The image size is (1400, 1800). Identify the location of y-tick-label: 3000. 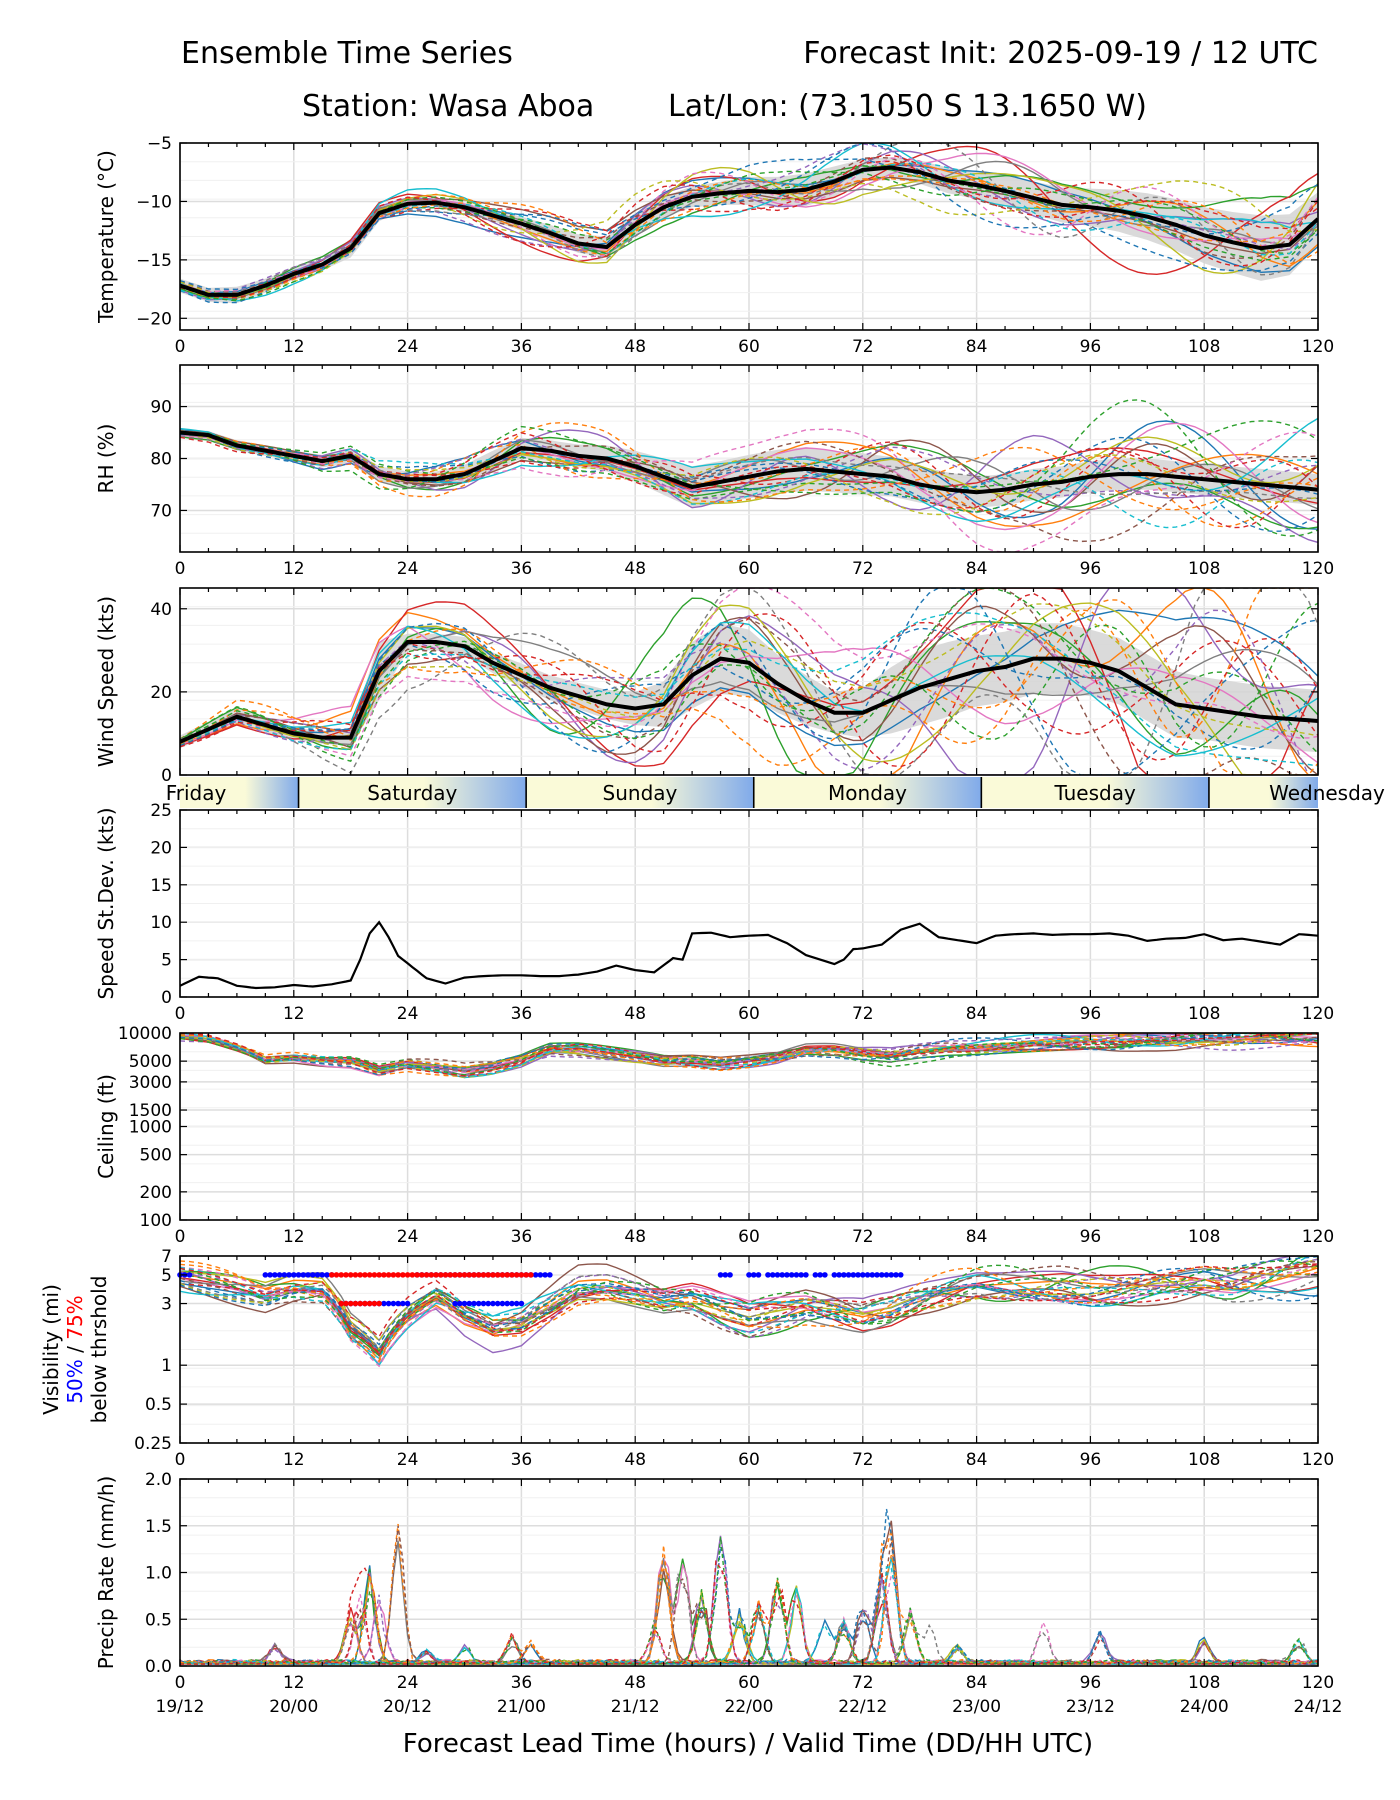
(150, 1083).